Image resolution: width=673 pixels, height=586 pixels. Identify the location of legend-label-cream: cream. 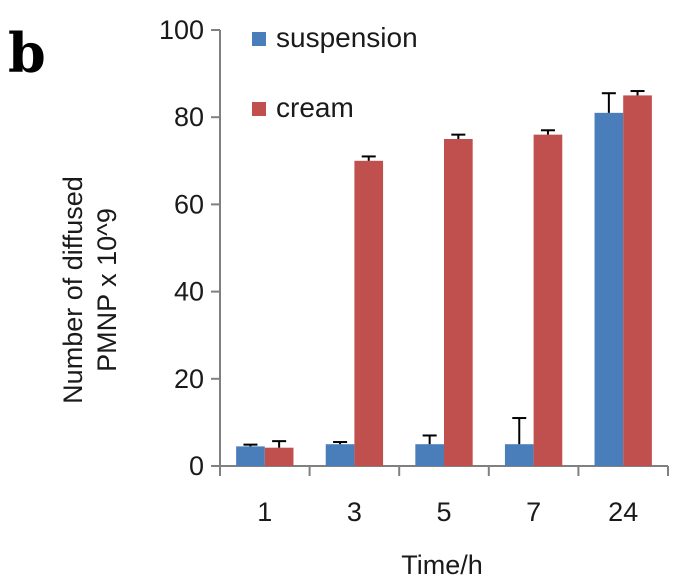
(315, 107).